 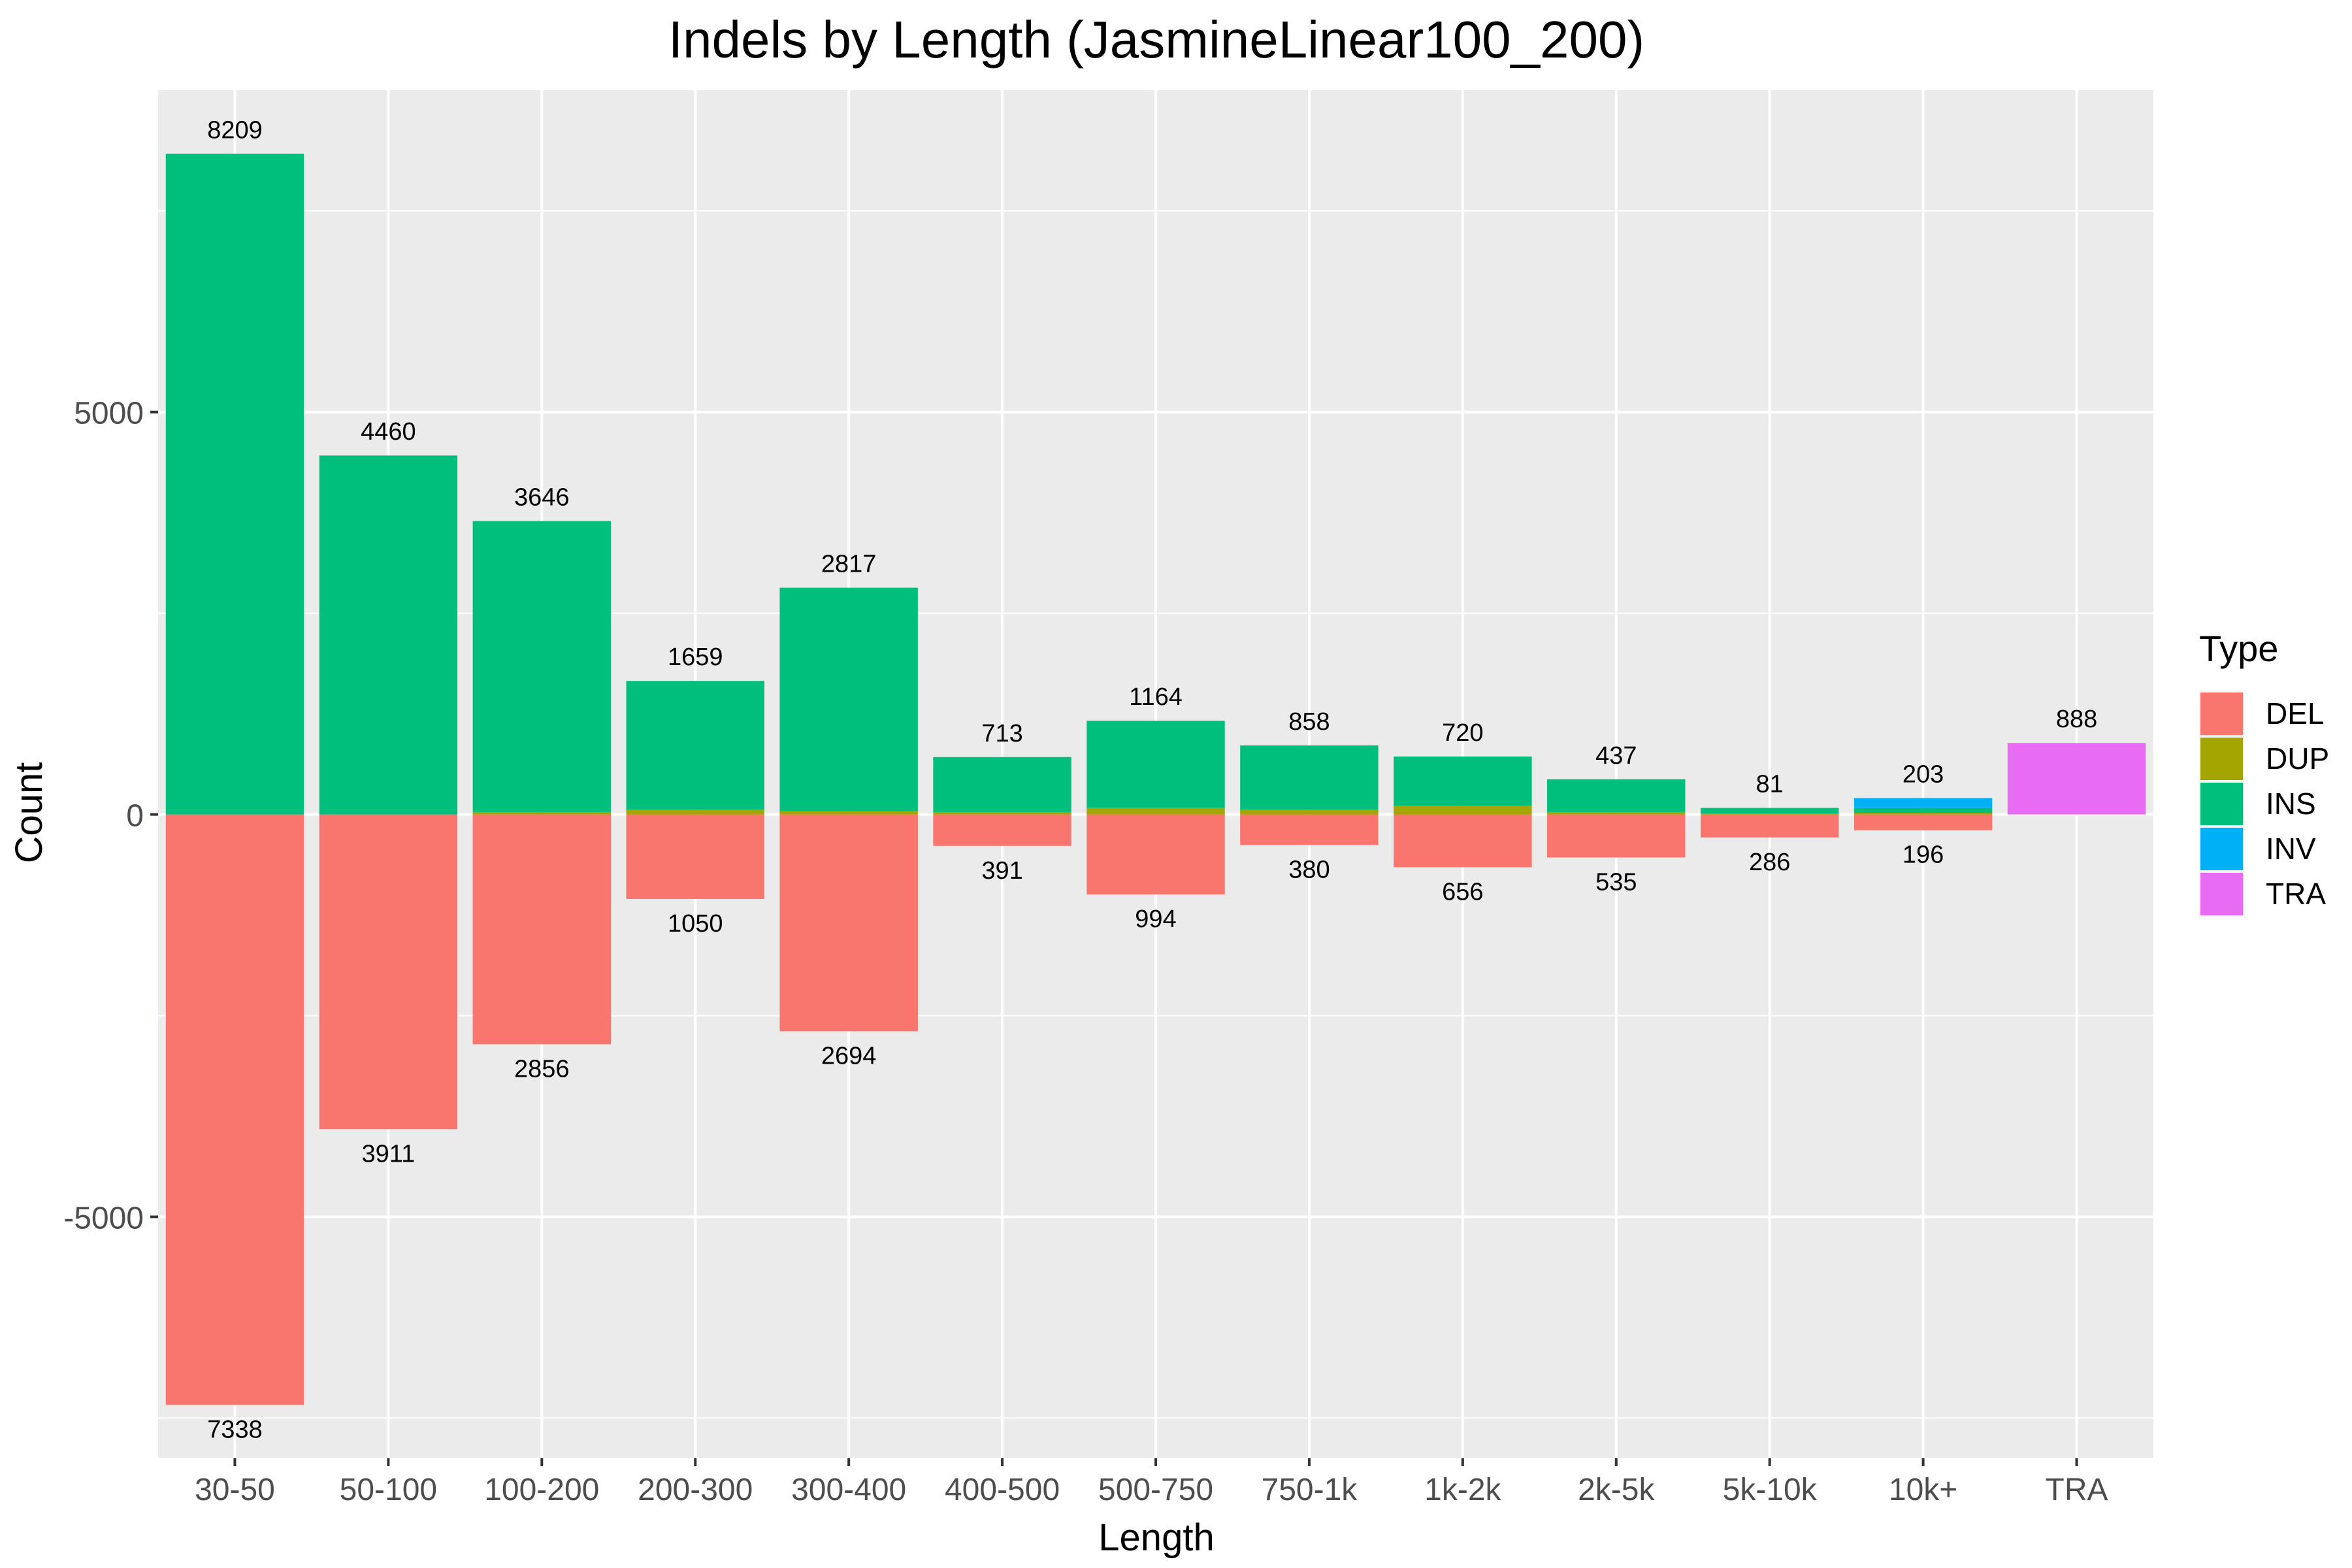 I want to click on data-label-positive: 203, so click(x=1923, y=775).